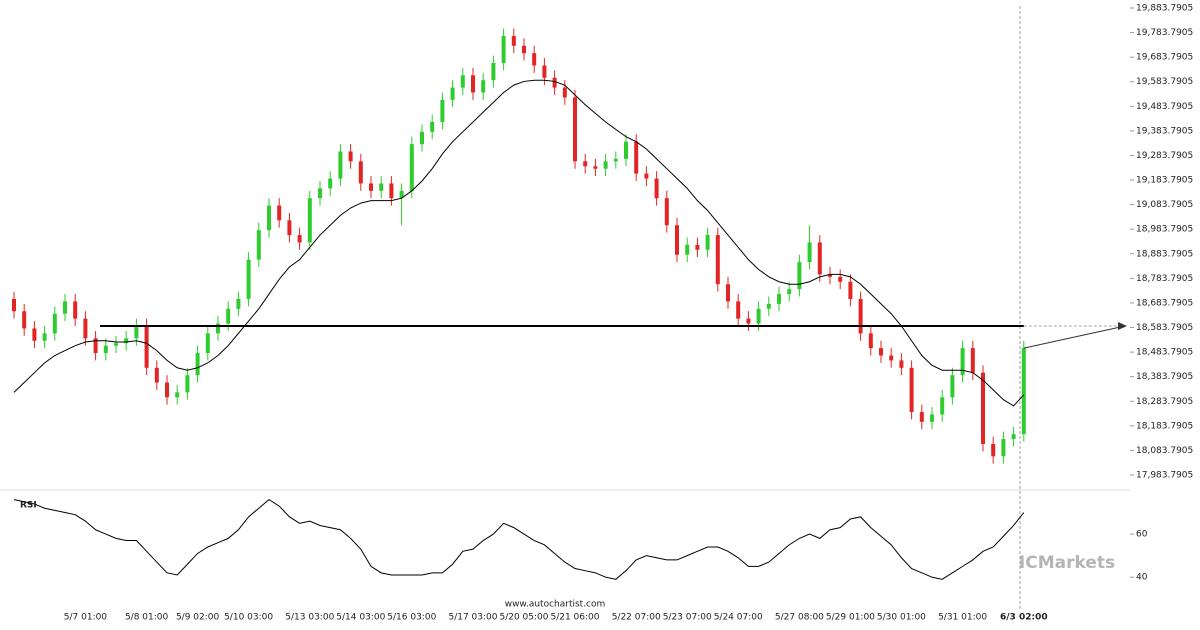  What do you see at coordinates (962, 618) in the screenshot?
I see `x-tick-label: 5/31 01:00` at bounding box center [962, 618].